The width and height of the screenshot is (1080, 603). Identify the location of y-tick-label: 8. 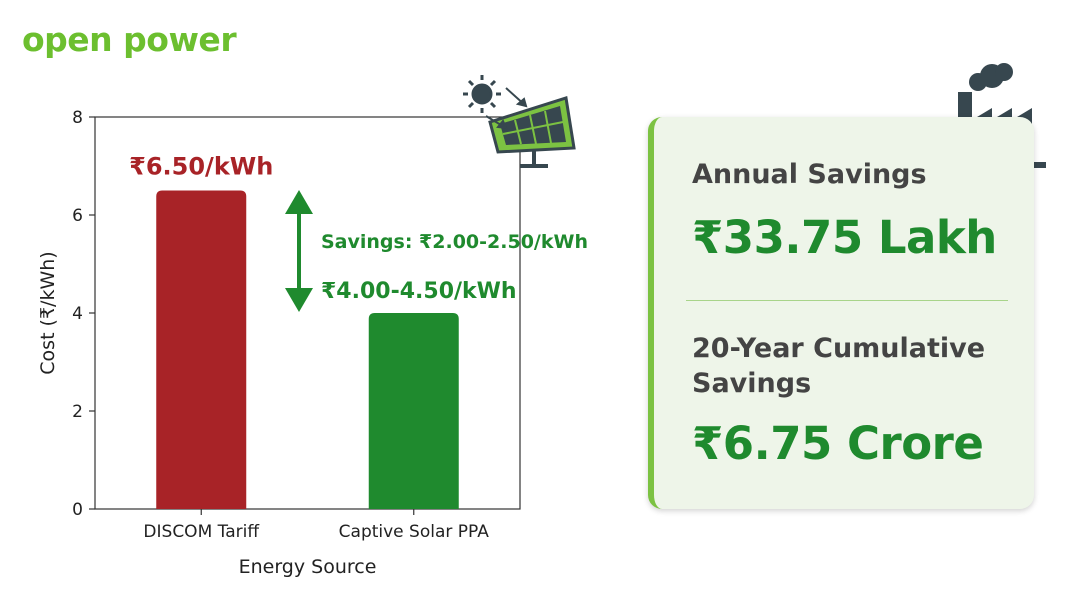
(77, 118).